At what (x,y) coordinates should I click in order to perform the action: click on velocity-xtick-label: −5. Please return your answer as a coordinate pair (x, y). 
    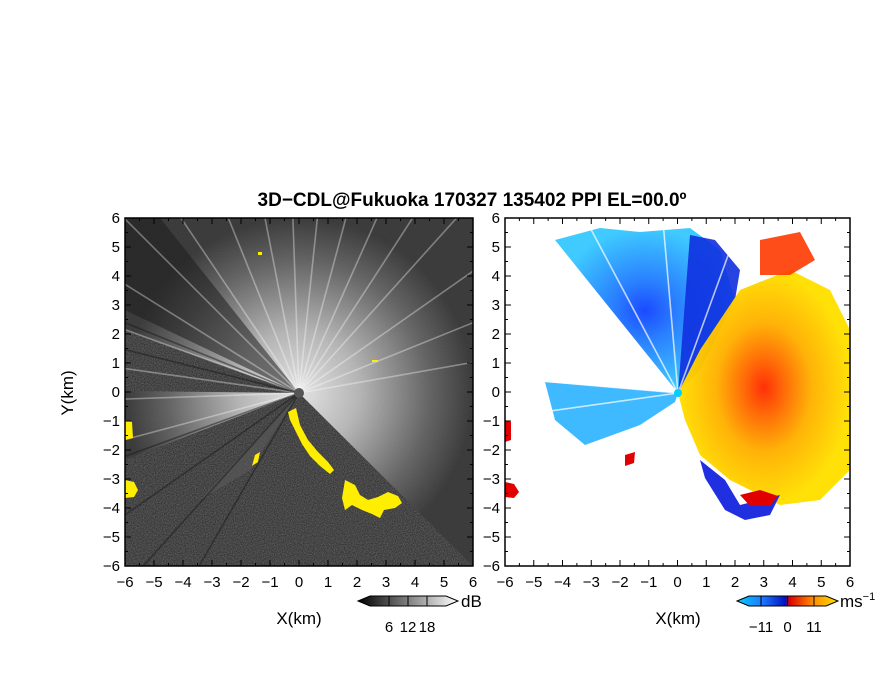
    Looking at the image, I should click on (533, 582).